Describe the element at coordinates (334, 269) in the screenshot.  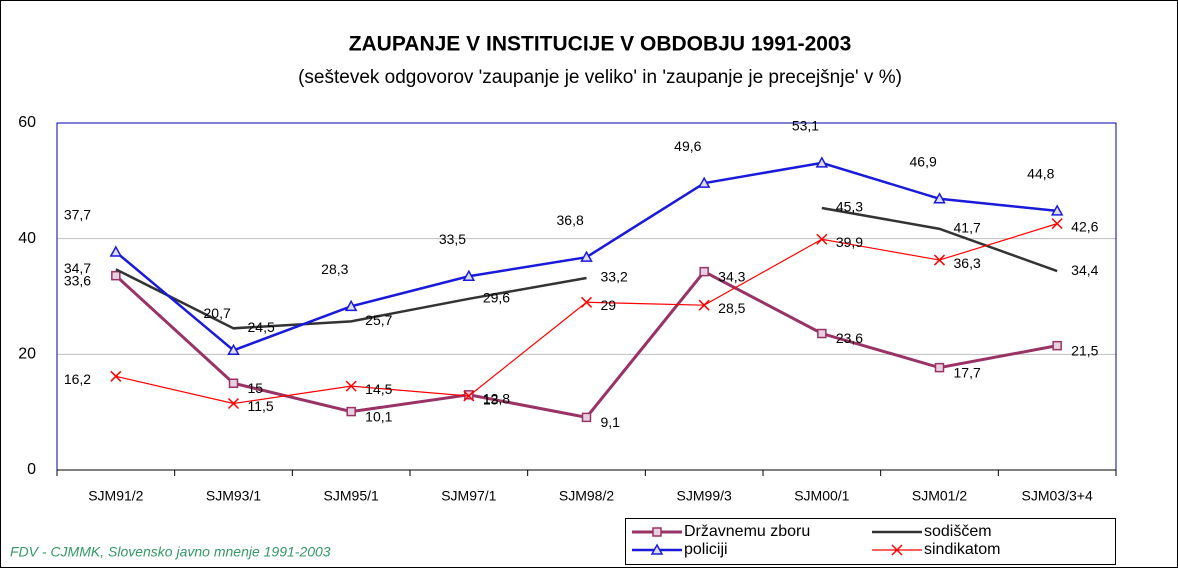
I see `data-label: 28,3` at that location.